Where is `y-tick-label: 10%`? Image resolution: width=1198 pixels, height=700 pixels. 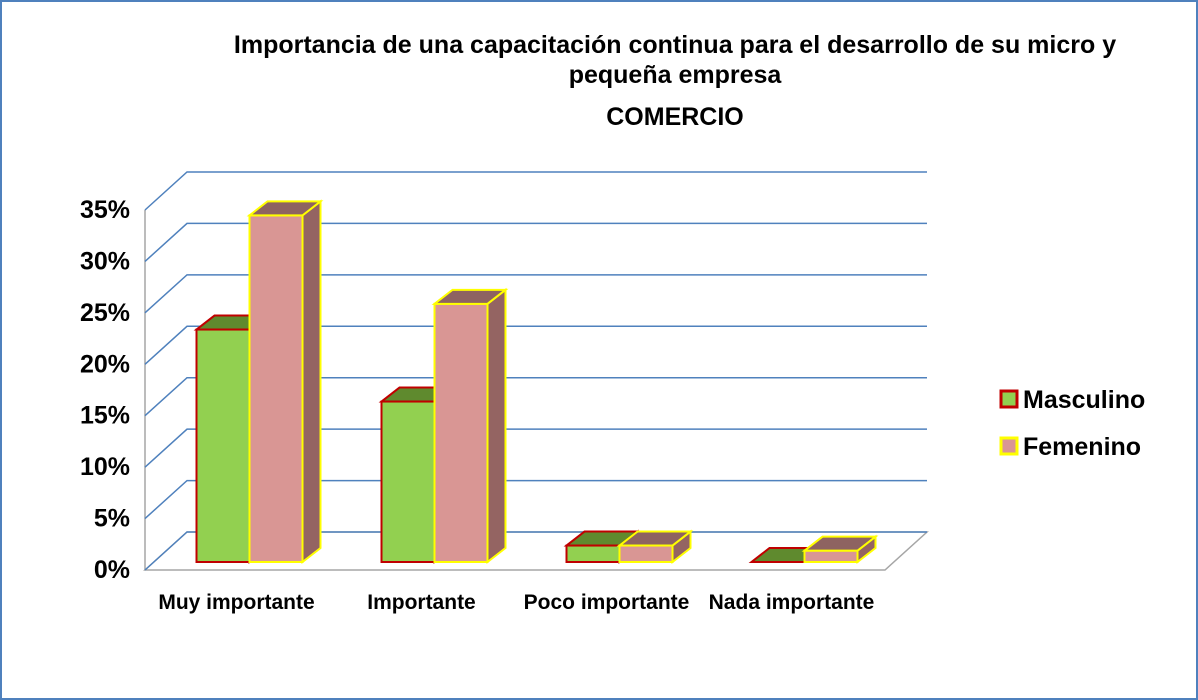 y-tick-label: 10% is located at coordinates (105, 467).